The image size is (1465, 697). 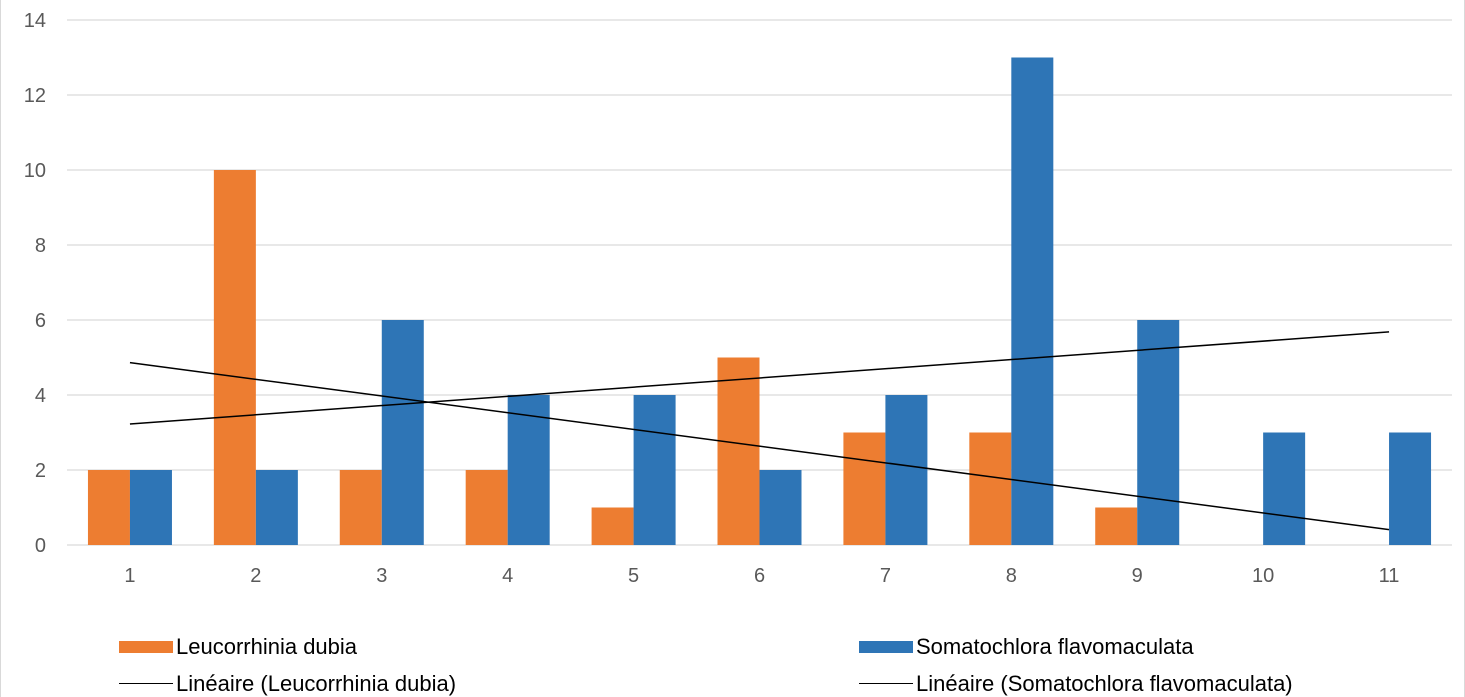 I want to click on legend-label-series-2: Somatochlora flavomaculata, so click(x=1055, y=646).